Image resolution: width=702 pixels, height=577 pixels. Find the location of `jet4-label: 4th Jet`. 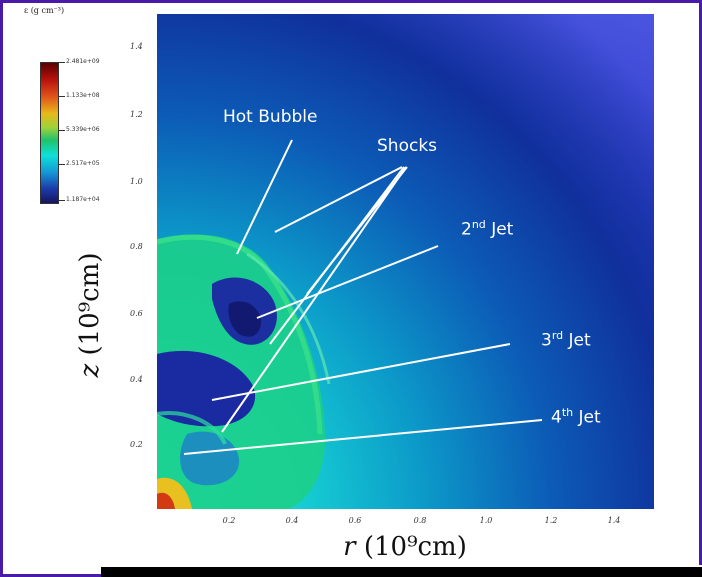

jet4-label: 4th Jet is located at coordinates (576, 417).